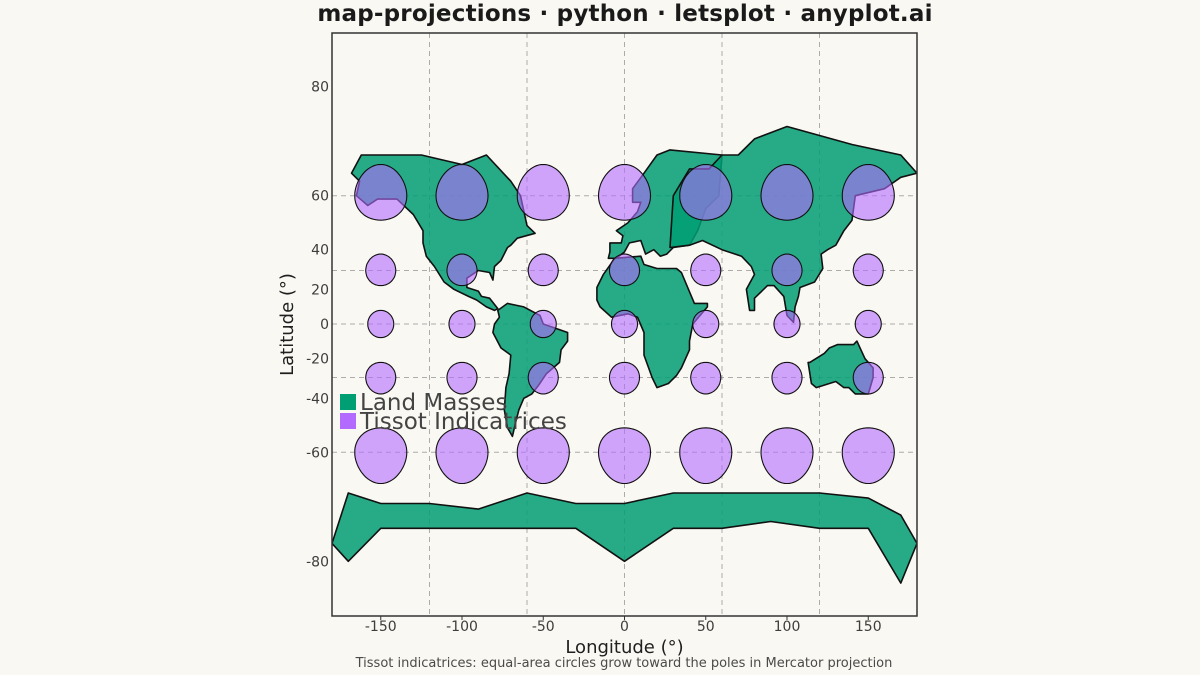 The image size is (1200, 675). Describe the element at coordinates (324, 325) in the screenshot. I see `y-tick-label: 0` at that location.